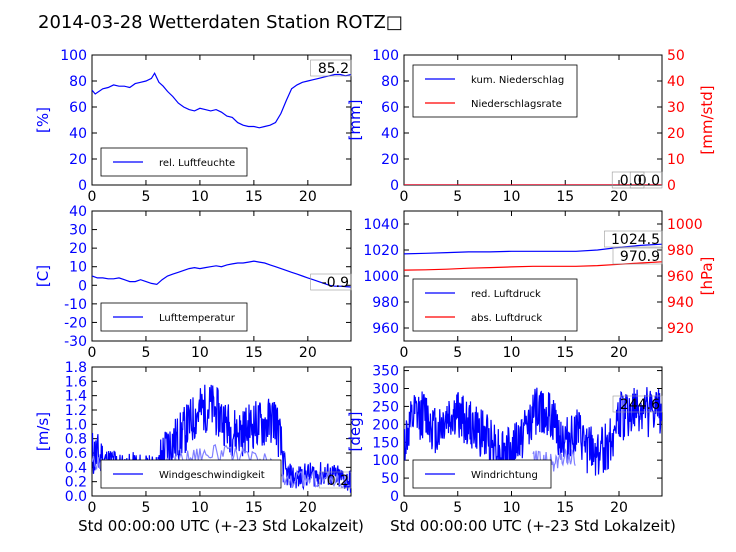 This screenshot has height=552, width=736. Describe the element at coordinates (355, 432) in the screenshot. I see `y-axis-label: [deg]` at that location.